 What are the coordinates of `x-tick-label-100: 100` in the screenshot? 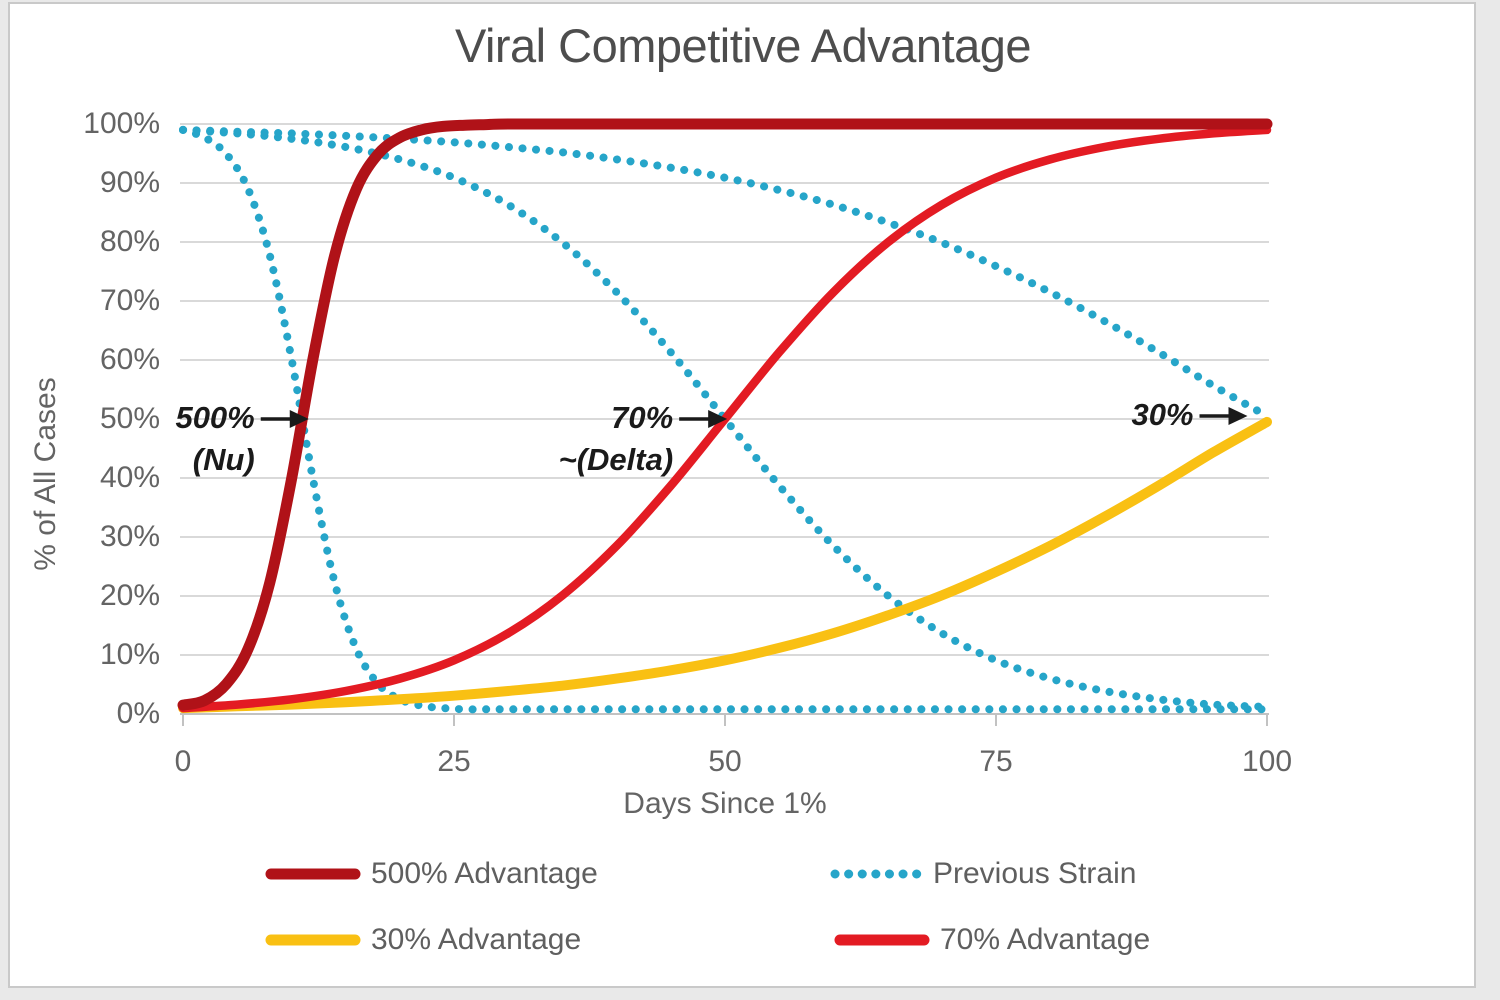 It's located at (1267, 761).